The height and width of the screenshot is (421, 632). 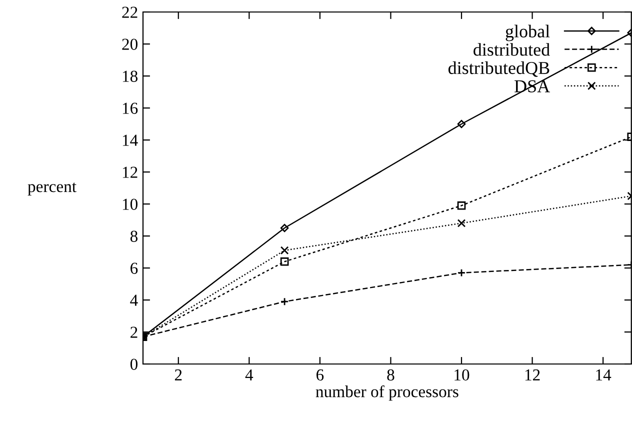 I want to click on x-tick-label: 2, so click(x=178, y=374).